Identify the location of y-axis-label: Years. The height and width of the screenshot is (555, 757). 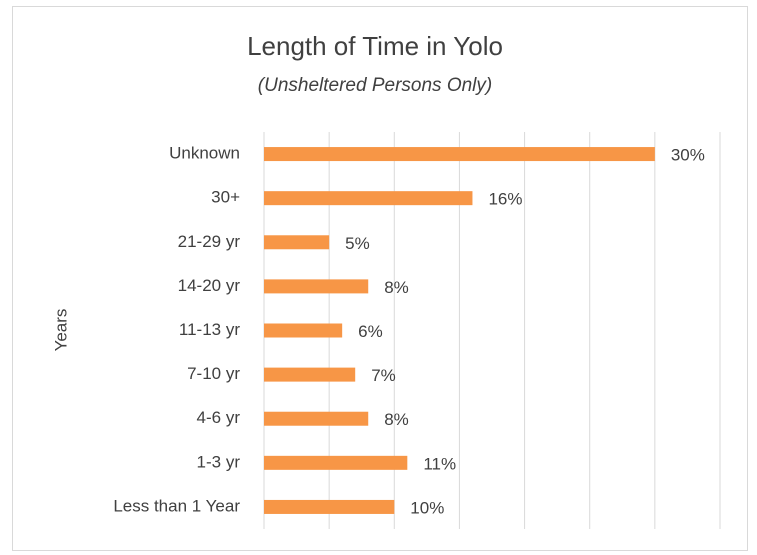
(60, 330).